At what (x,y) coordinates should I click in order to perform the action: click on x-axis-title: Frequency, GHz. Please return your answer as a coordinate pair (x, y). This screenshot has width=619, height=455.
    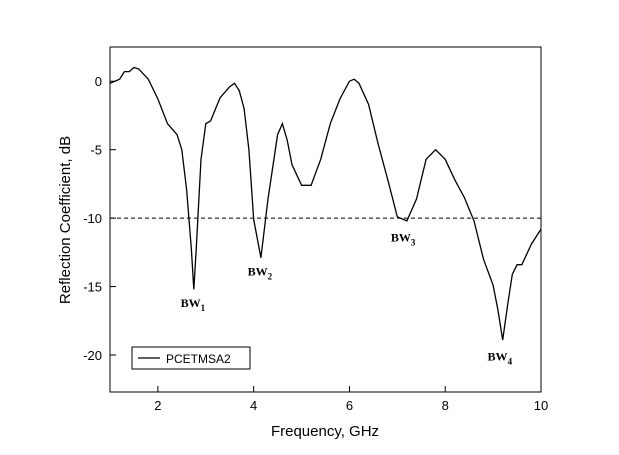
    Looking at the image, I should click on (325, 431).